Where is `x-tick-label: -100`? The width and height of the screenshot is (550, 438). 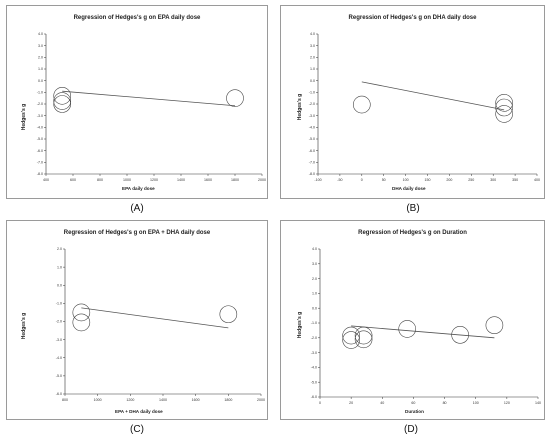
x-tick-label: -100 is located at coordinates (317, 180).